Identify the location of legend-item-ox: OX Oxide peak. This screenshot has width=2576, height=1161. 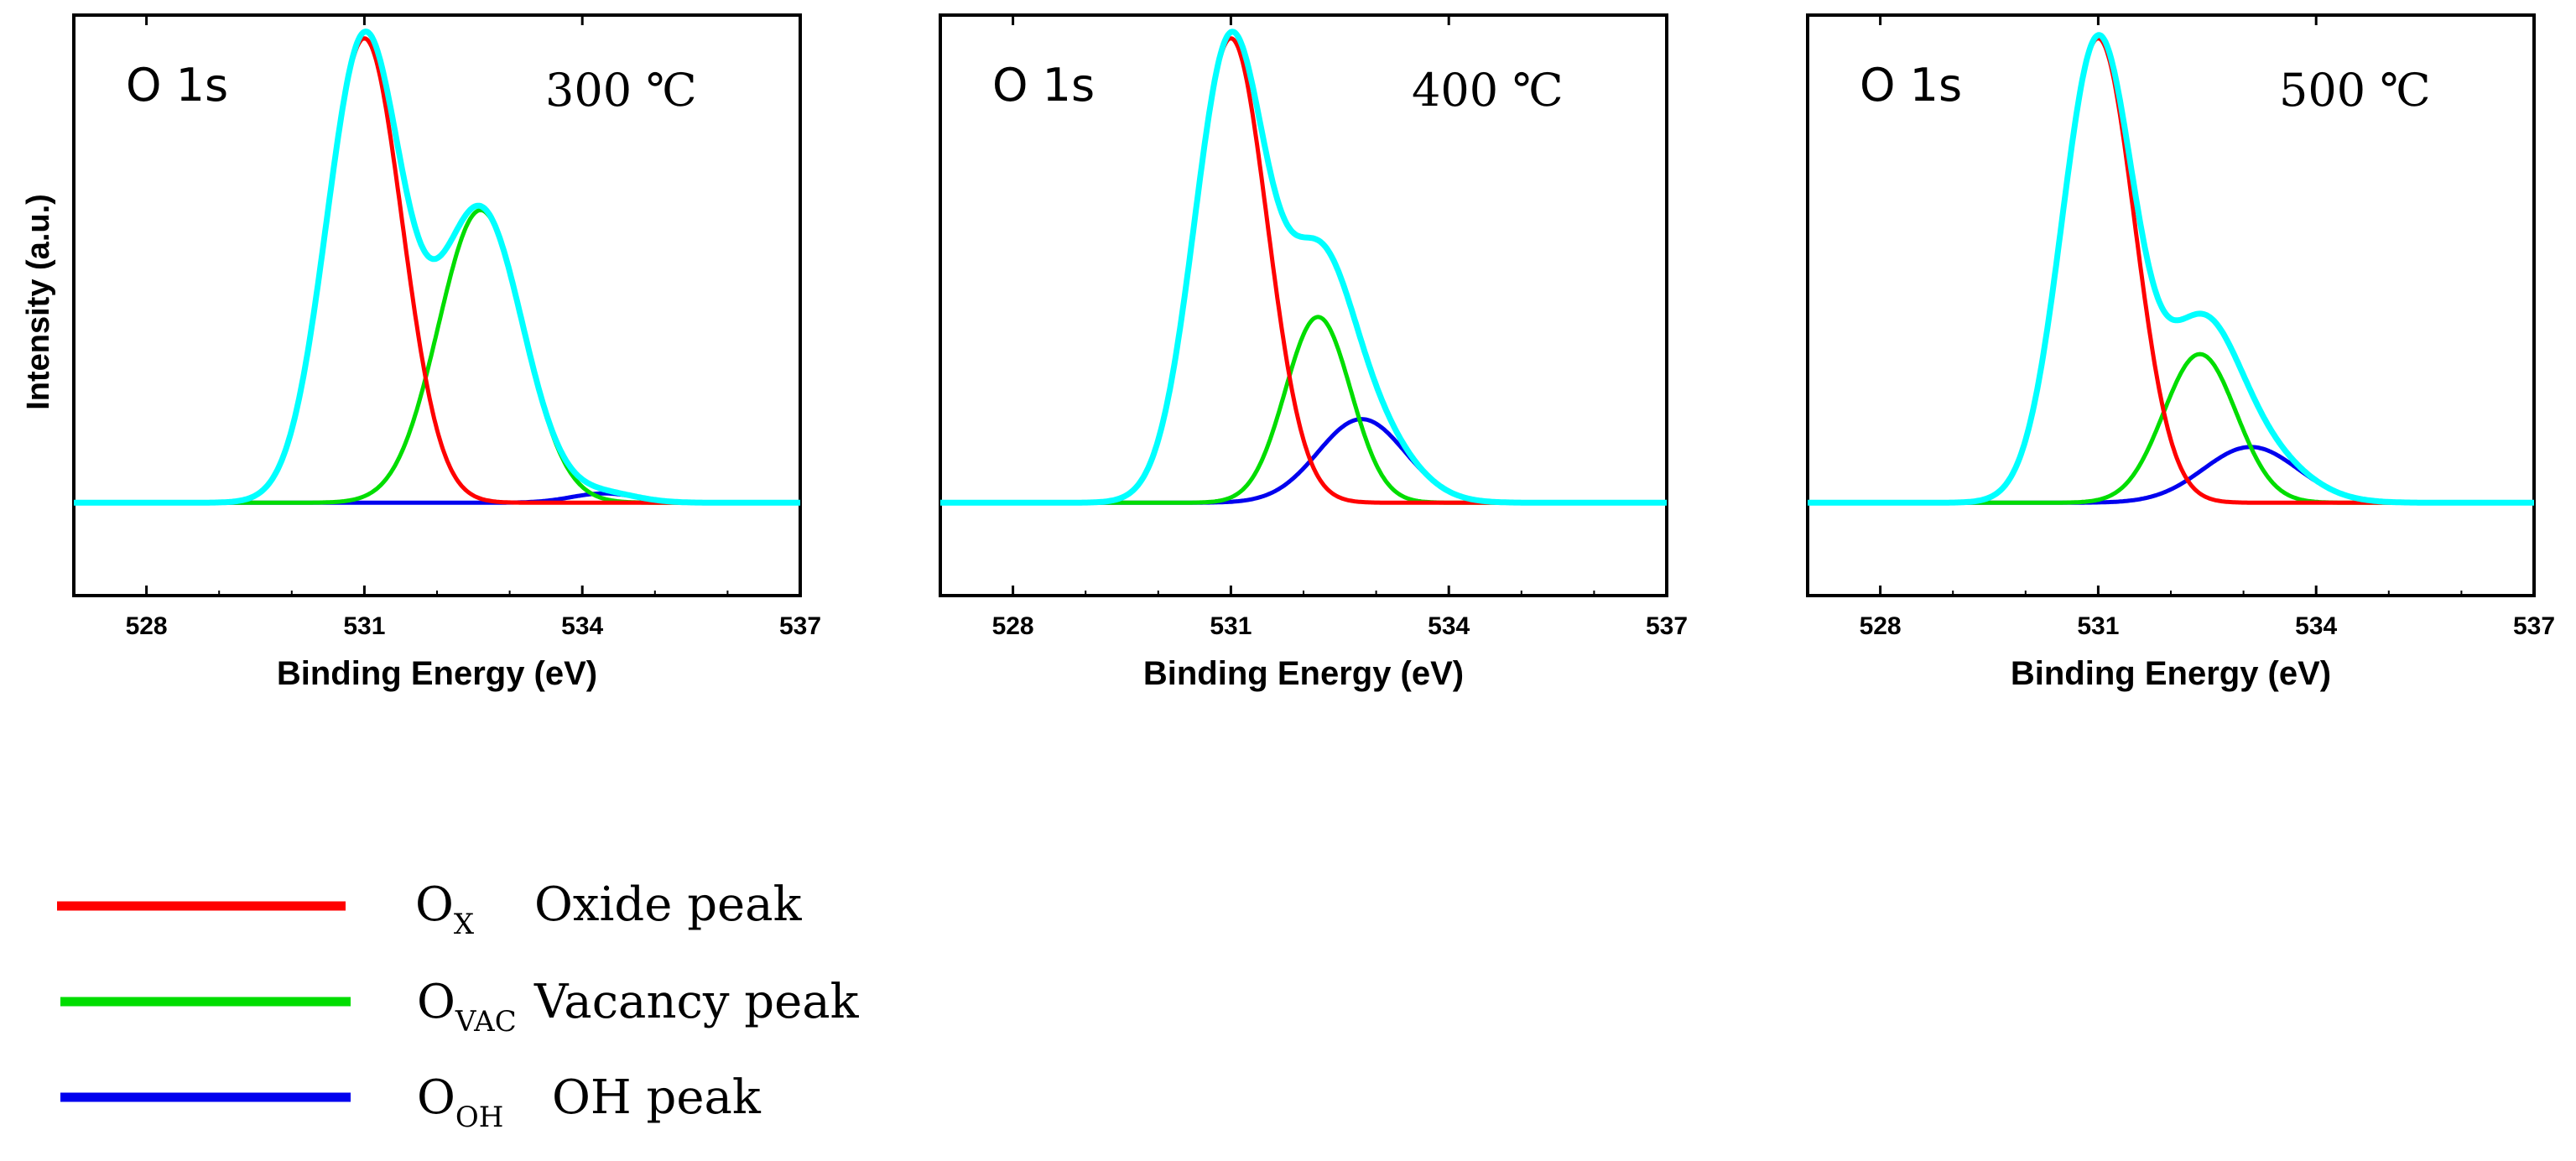
(430, 909).